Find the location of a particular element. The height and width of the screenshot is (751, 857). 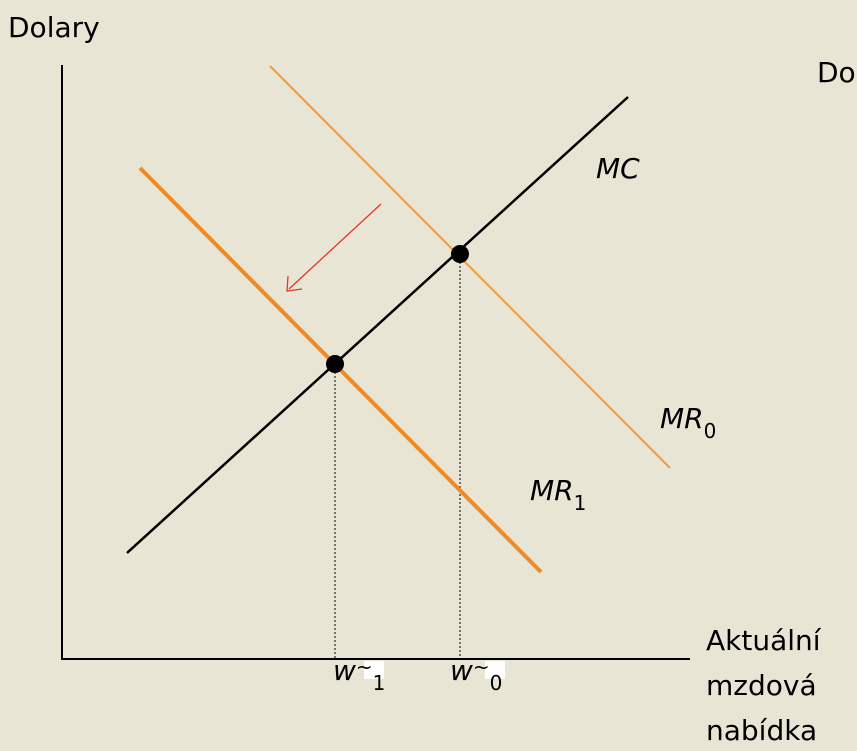

shift-arrow is located at coordinates (335, 246).